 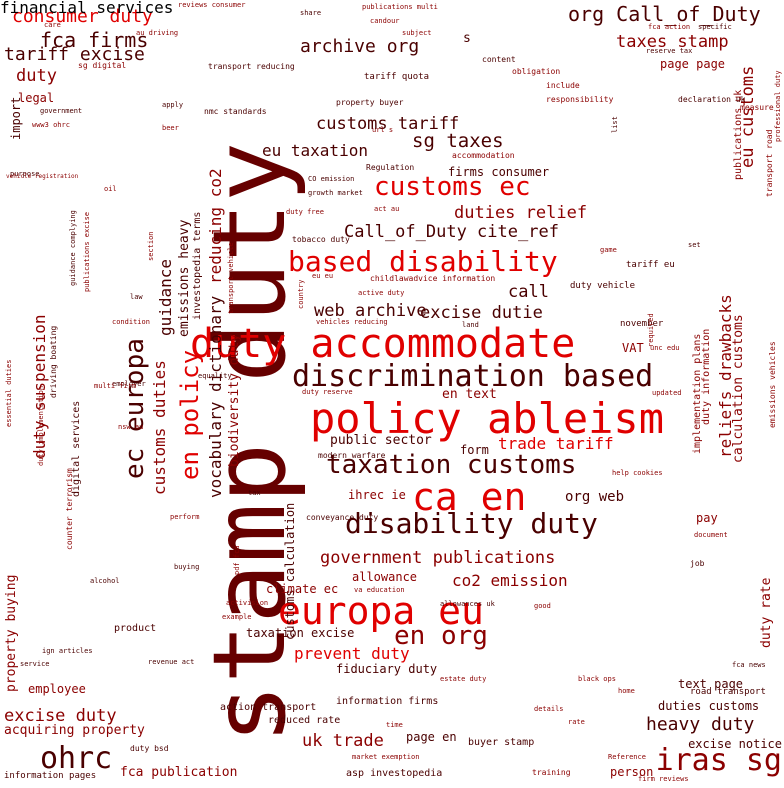 I want to click on word: duties relief, so click(x=521, y=213).